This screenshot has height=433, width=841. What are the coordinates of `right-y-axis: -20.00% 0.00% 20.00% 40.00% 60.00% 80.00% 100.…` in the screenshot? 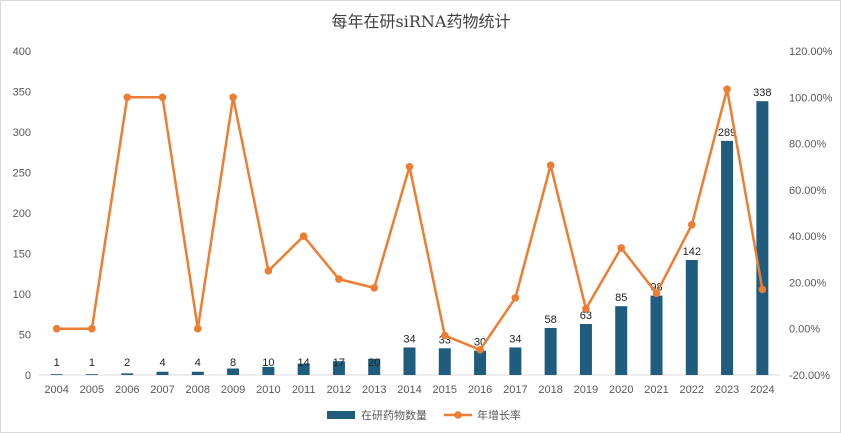 It's located at (811, 214).